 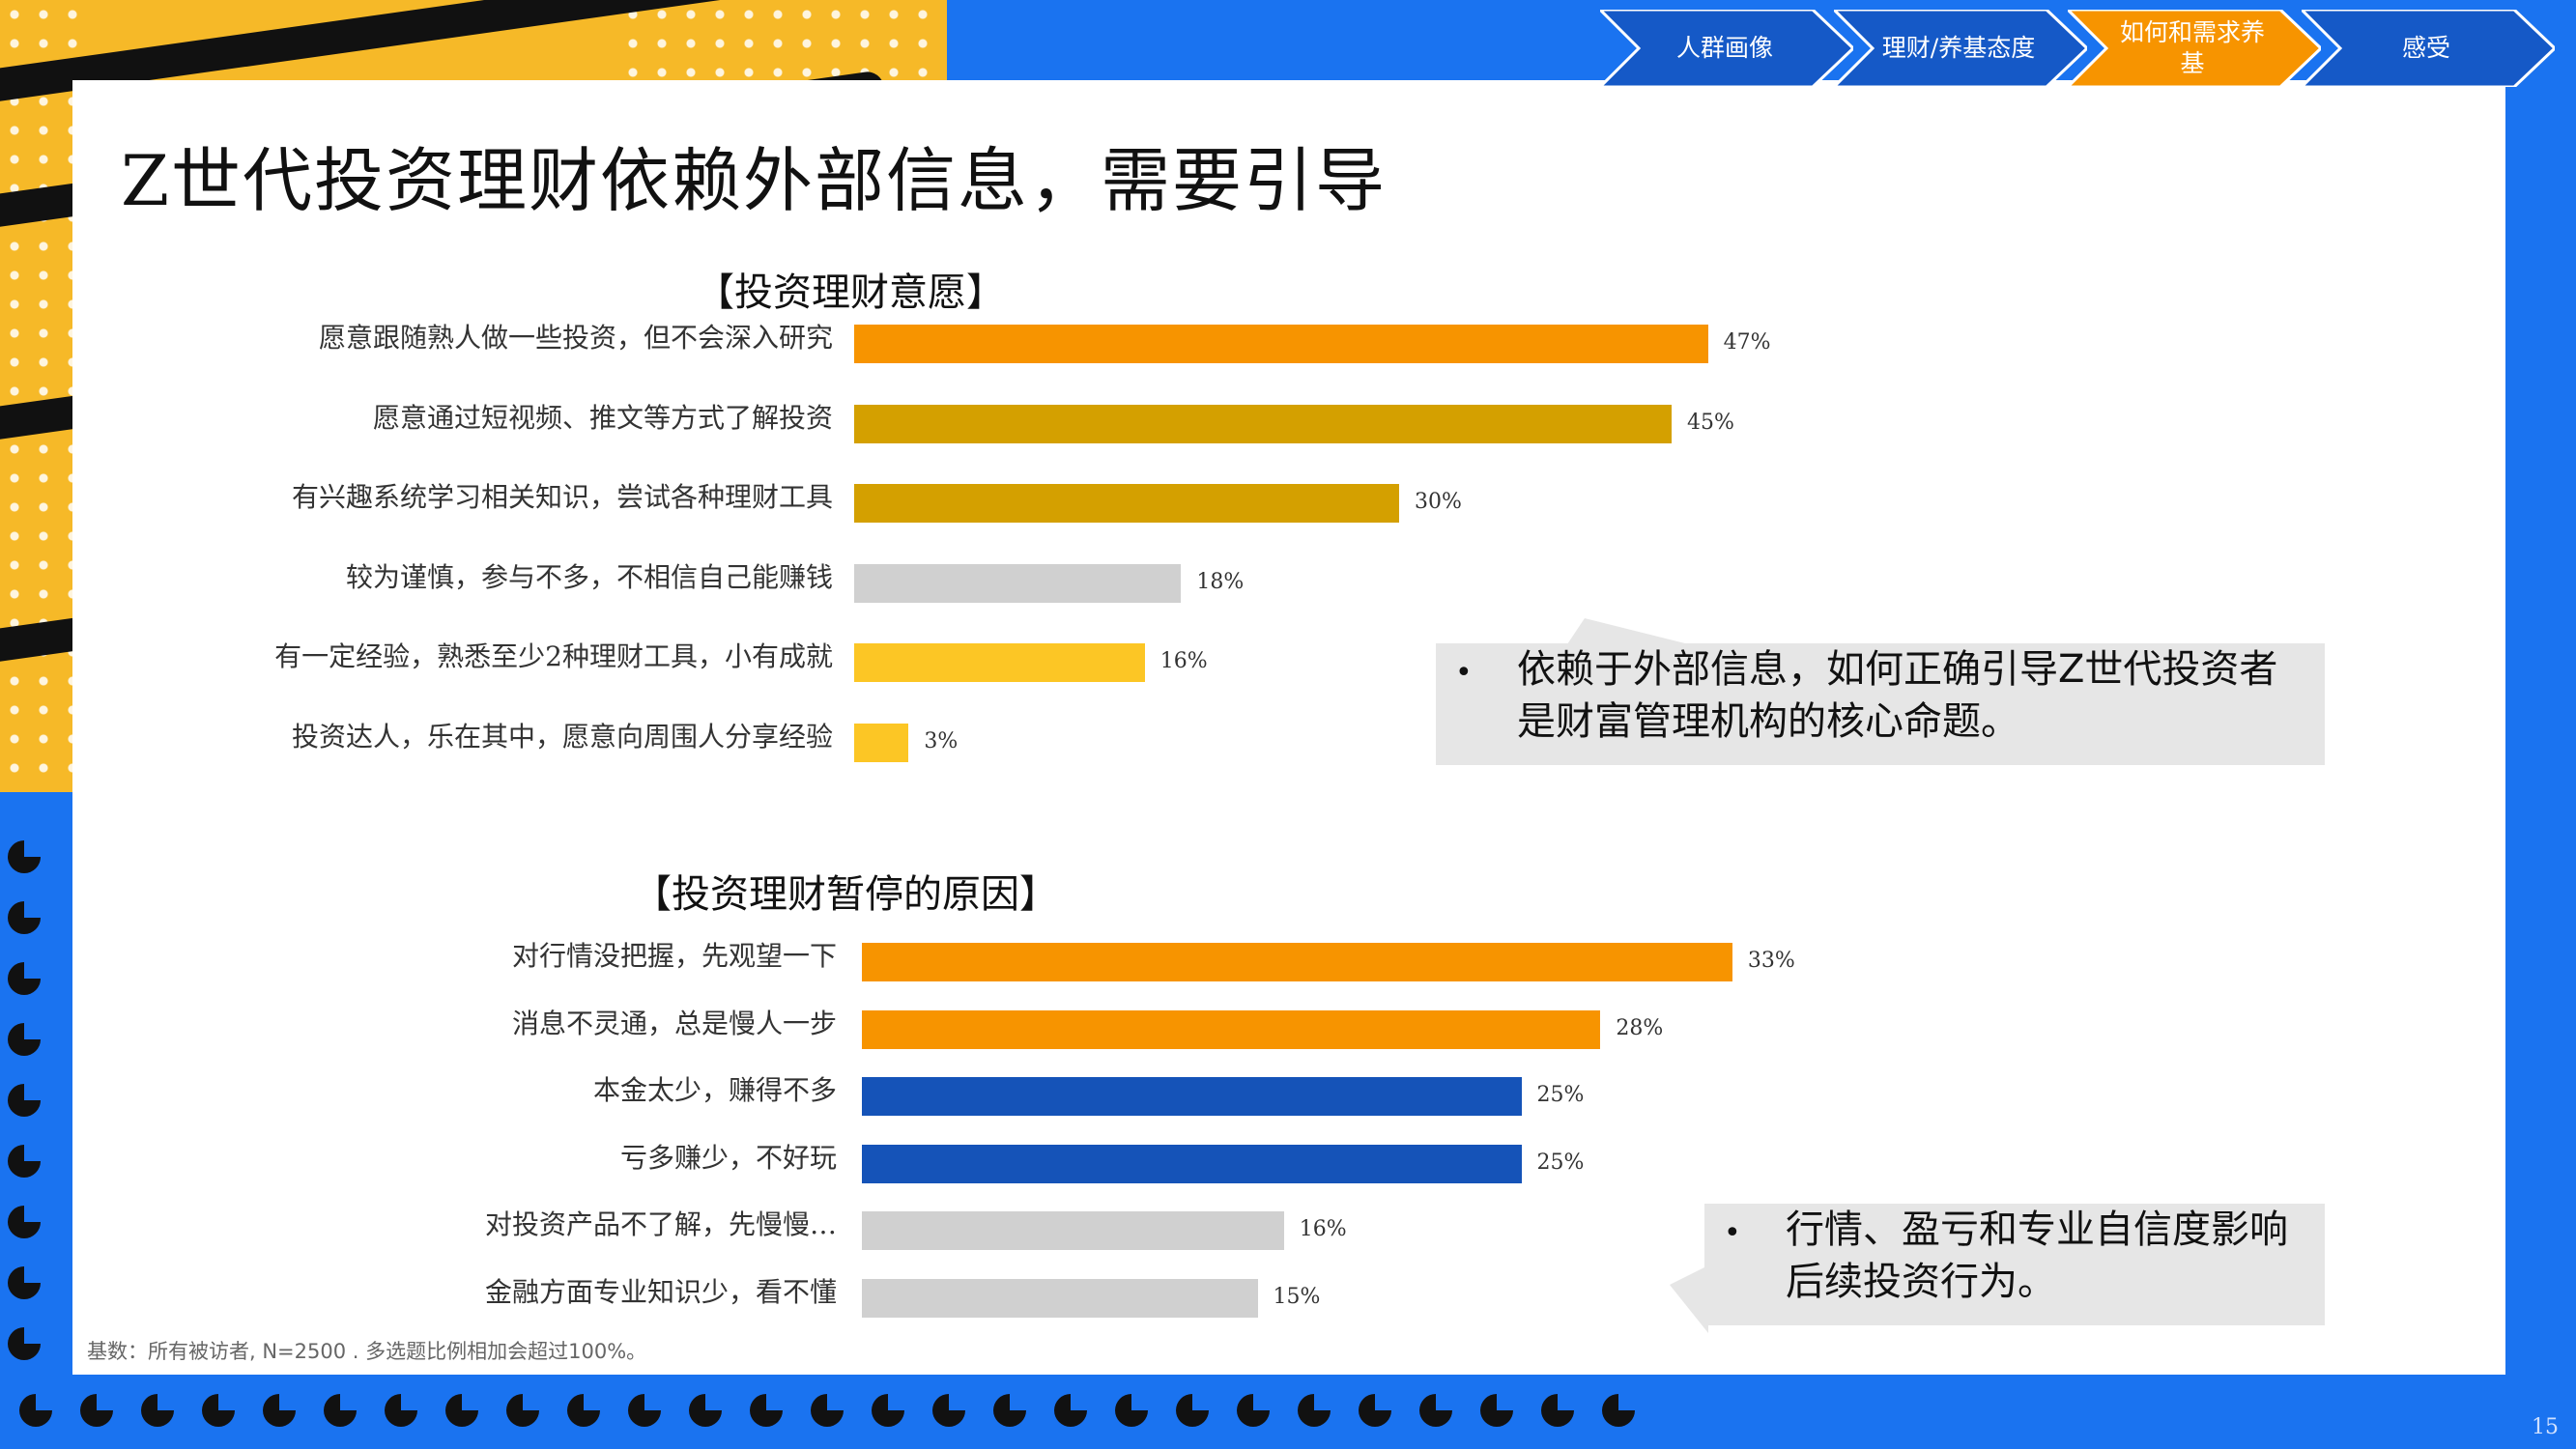 I want to click on bar-value-label: 45%, so click(x=1711, y=422).